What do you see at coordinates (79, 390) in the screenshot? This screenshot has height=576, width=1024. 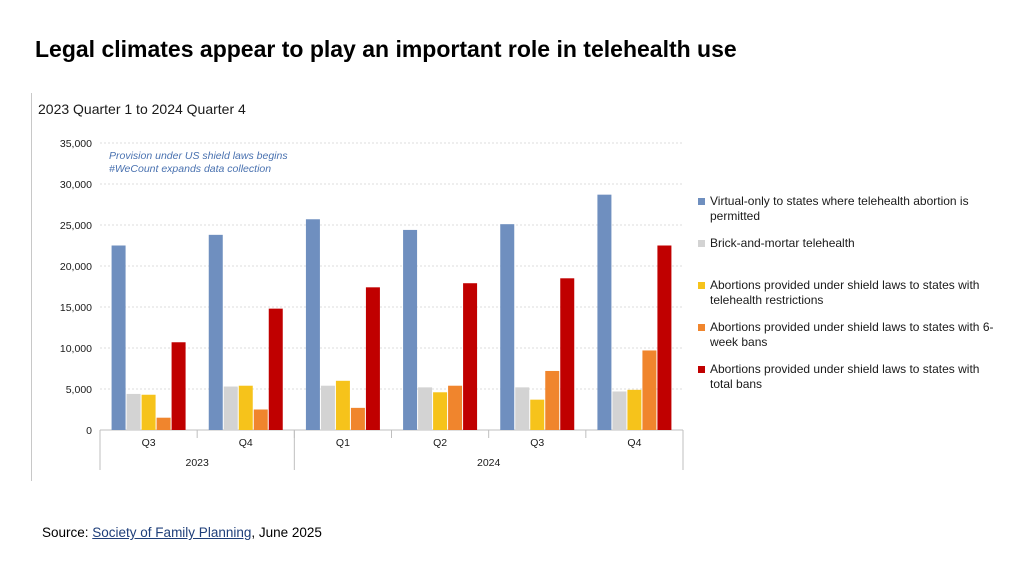 I see `y-tick-label: 5,000` at bounding box center [79, 390].